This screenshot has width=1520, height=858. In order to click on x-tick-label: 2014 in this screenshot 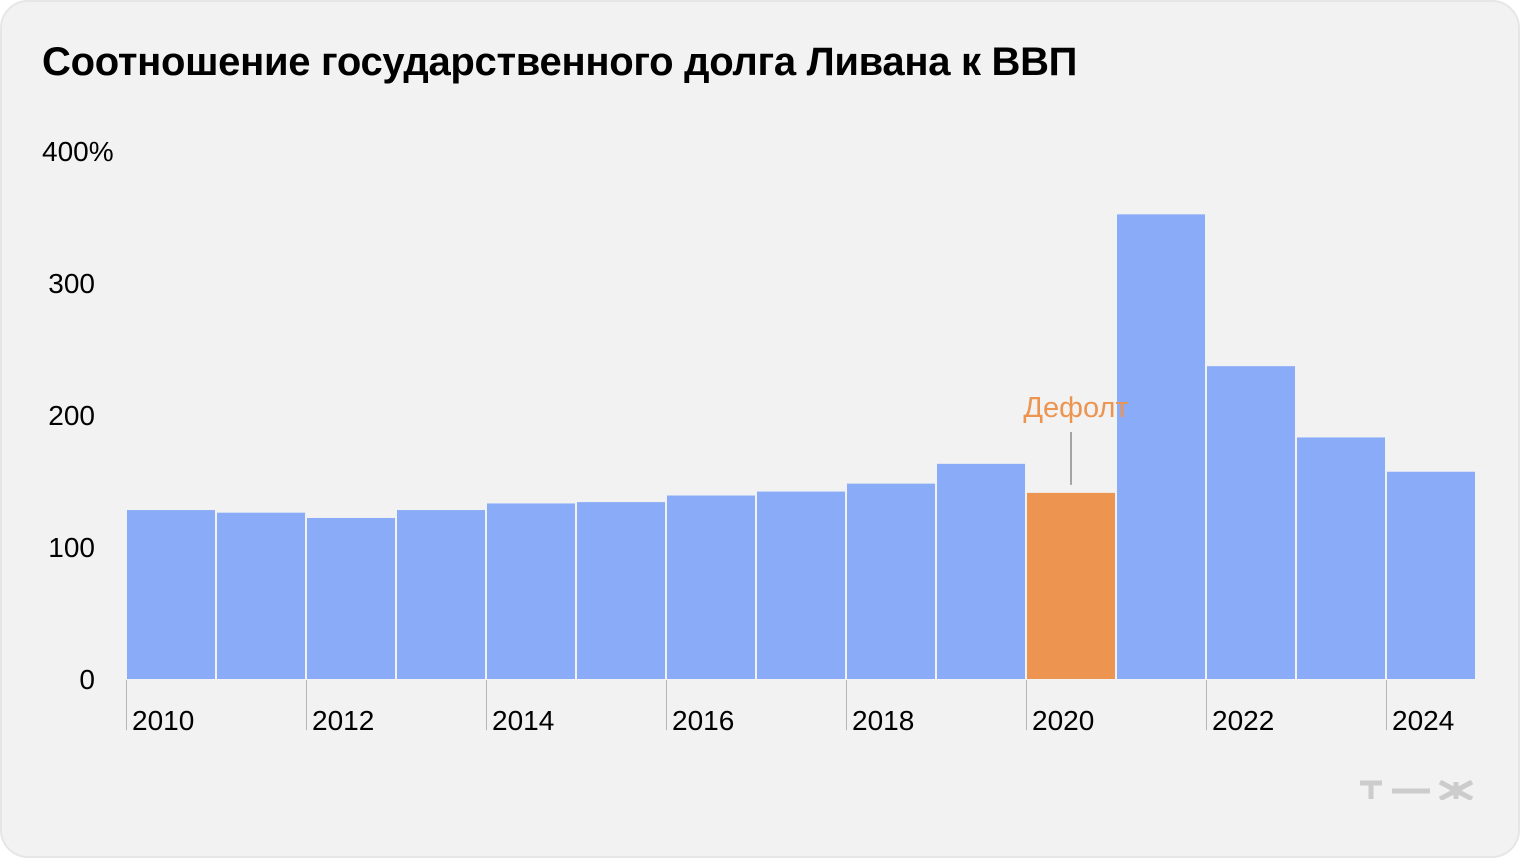, I will do `click(523, 720)`.